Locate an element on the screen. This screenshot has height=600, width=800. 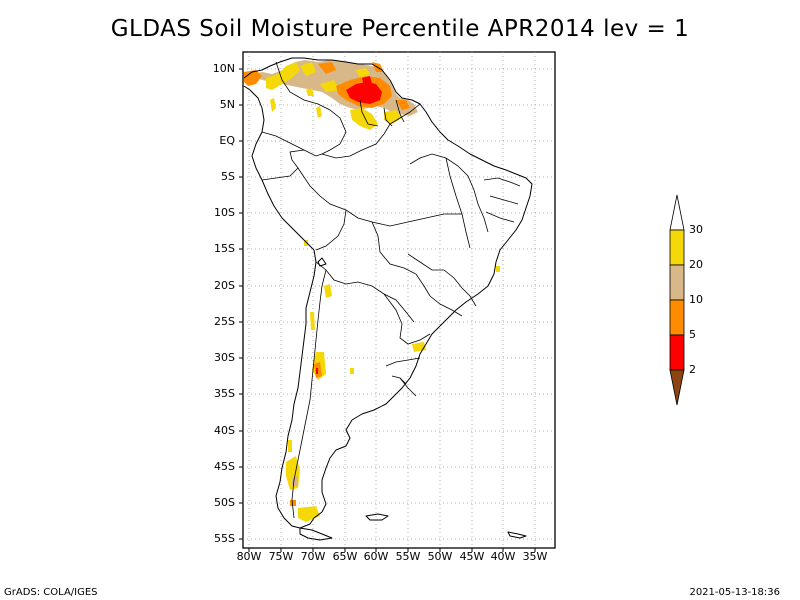
lat-label: 40S is located at coordinates (224, 430).